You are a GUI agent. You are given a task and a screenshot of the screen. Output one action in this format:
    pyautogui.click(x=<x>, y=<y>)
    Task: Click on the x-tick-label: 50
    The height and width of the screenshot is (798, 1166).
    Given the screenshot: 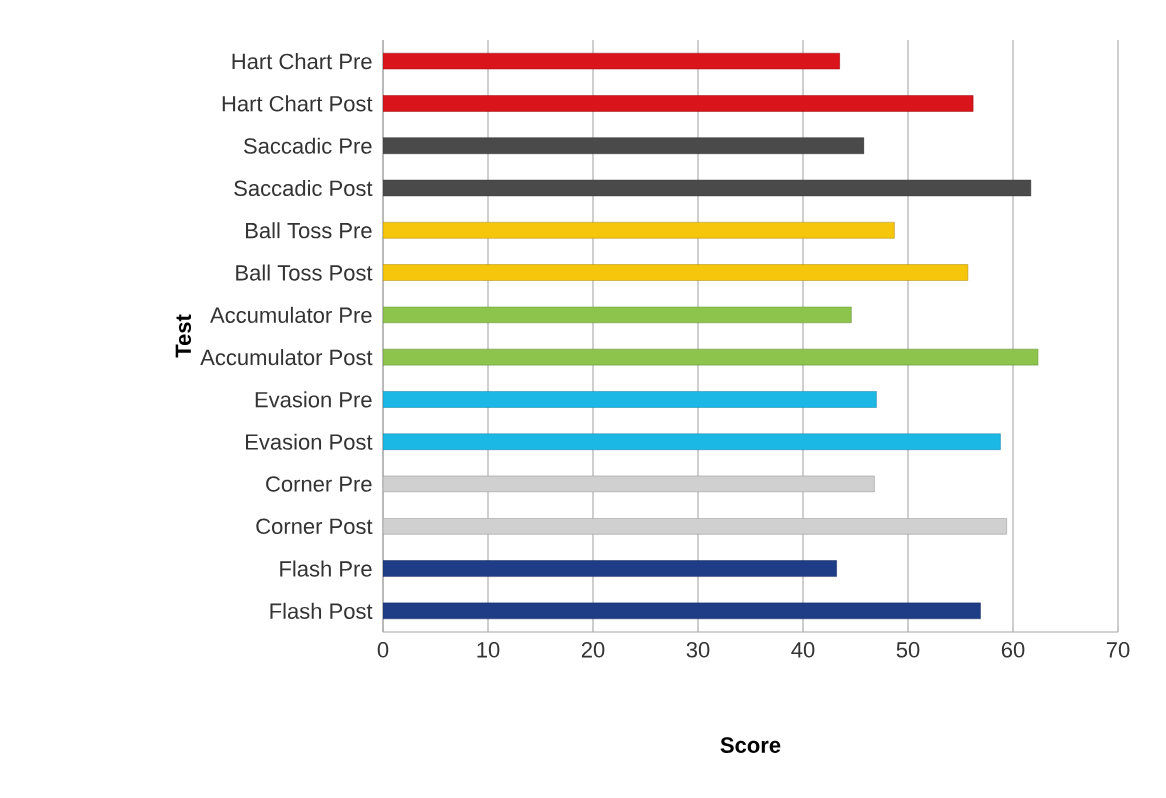 What is the action you would take?
    pyautogui.click(x=908, y=650)
    